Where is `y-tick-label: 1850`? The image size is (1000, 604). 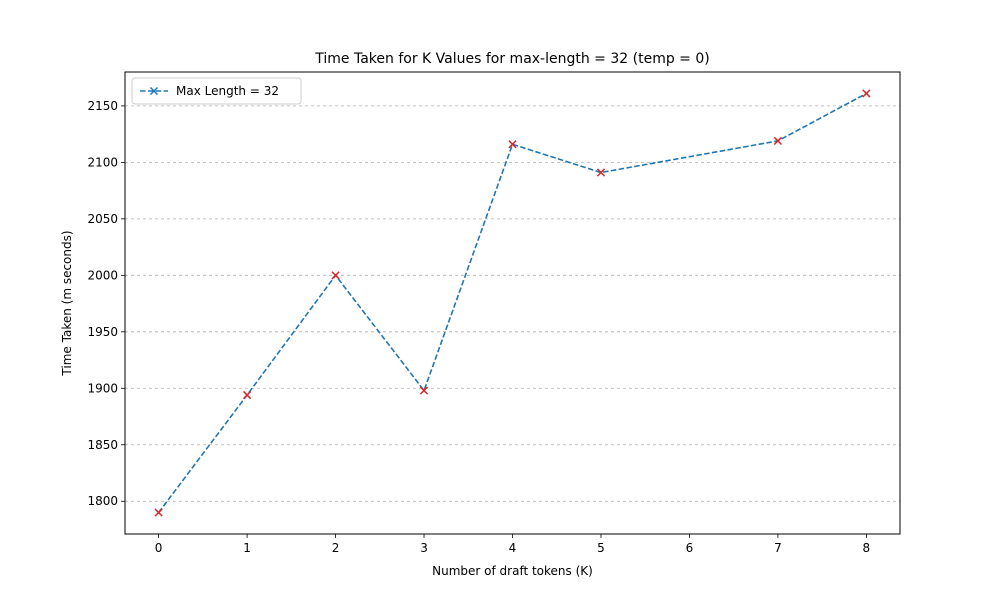
y-tick-label: 1850 is located at coordinates (102, 445).